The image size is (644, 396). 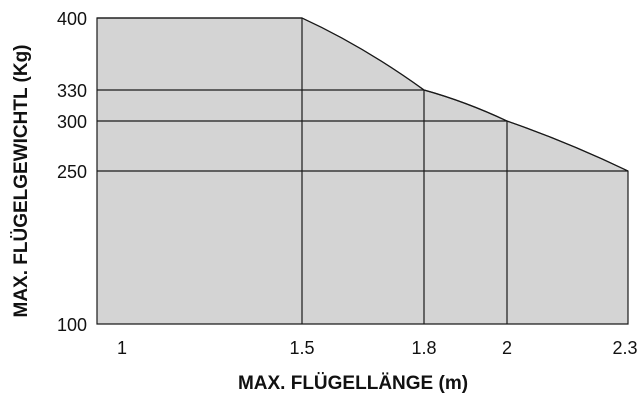 I want to click on x-tick-label: 2.3, so click(x=624, y=348).